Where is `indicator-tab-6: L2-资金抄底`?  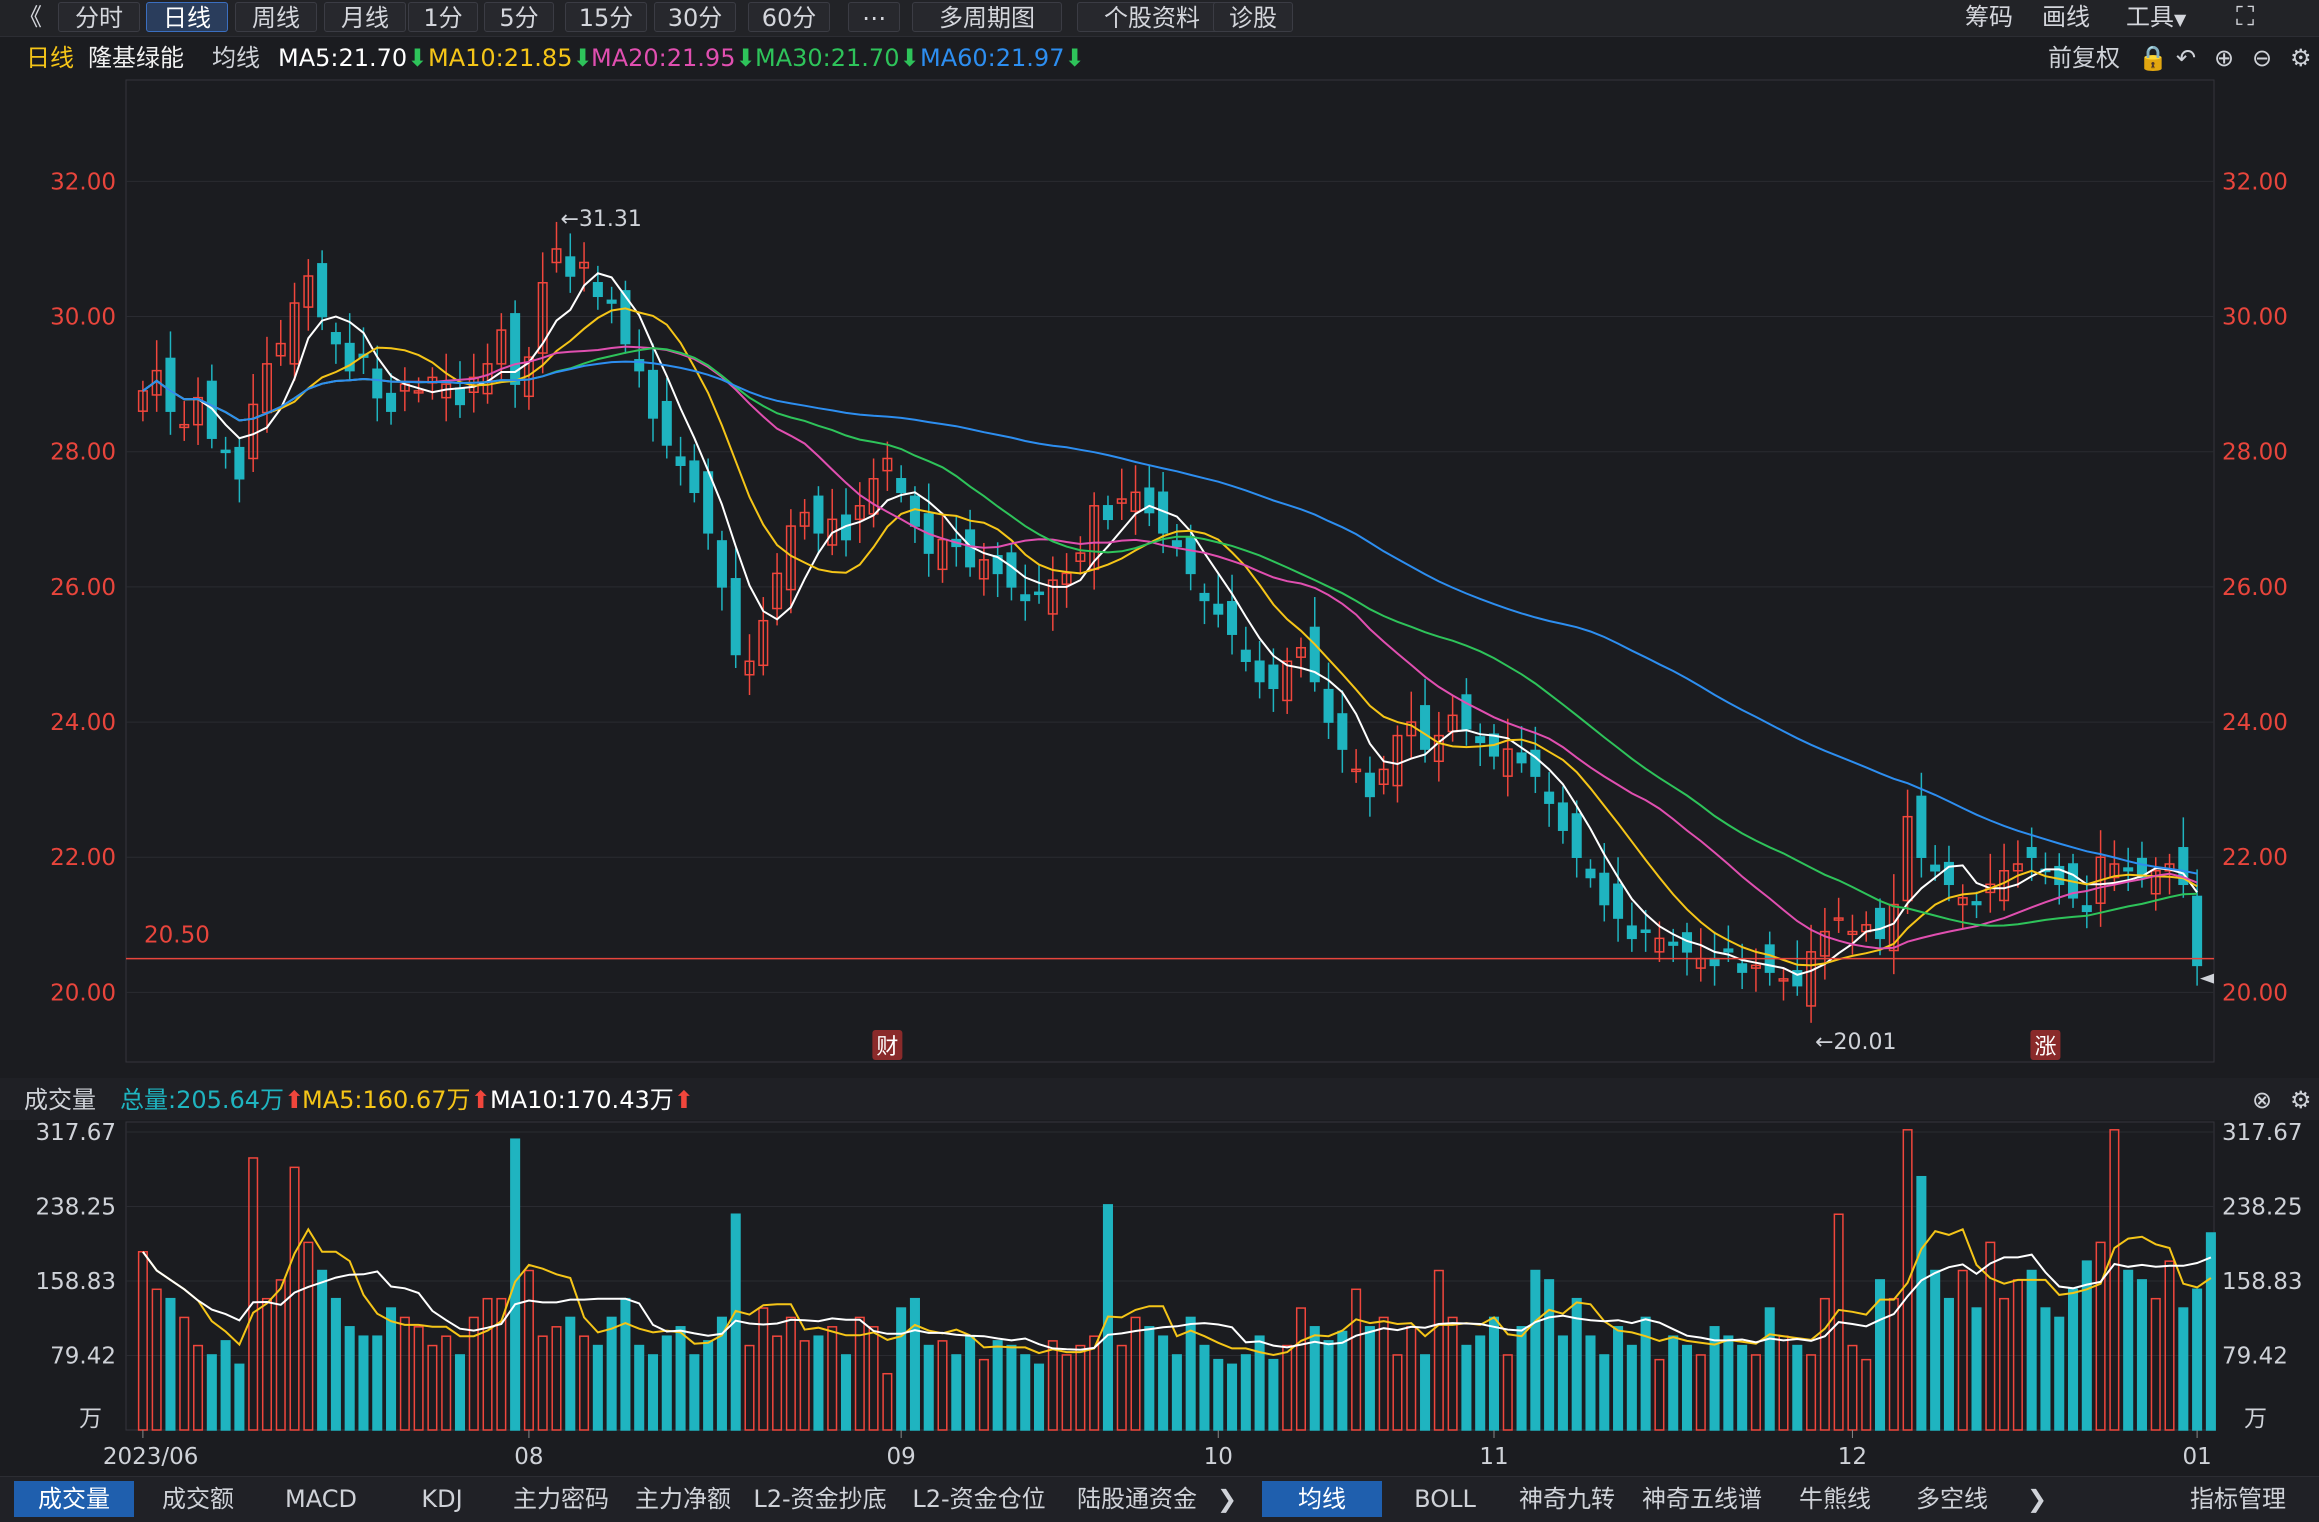 indicator-tab-6: L2-资金抄底 is located at coordinates (820, 1499).